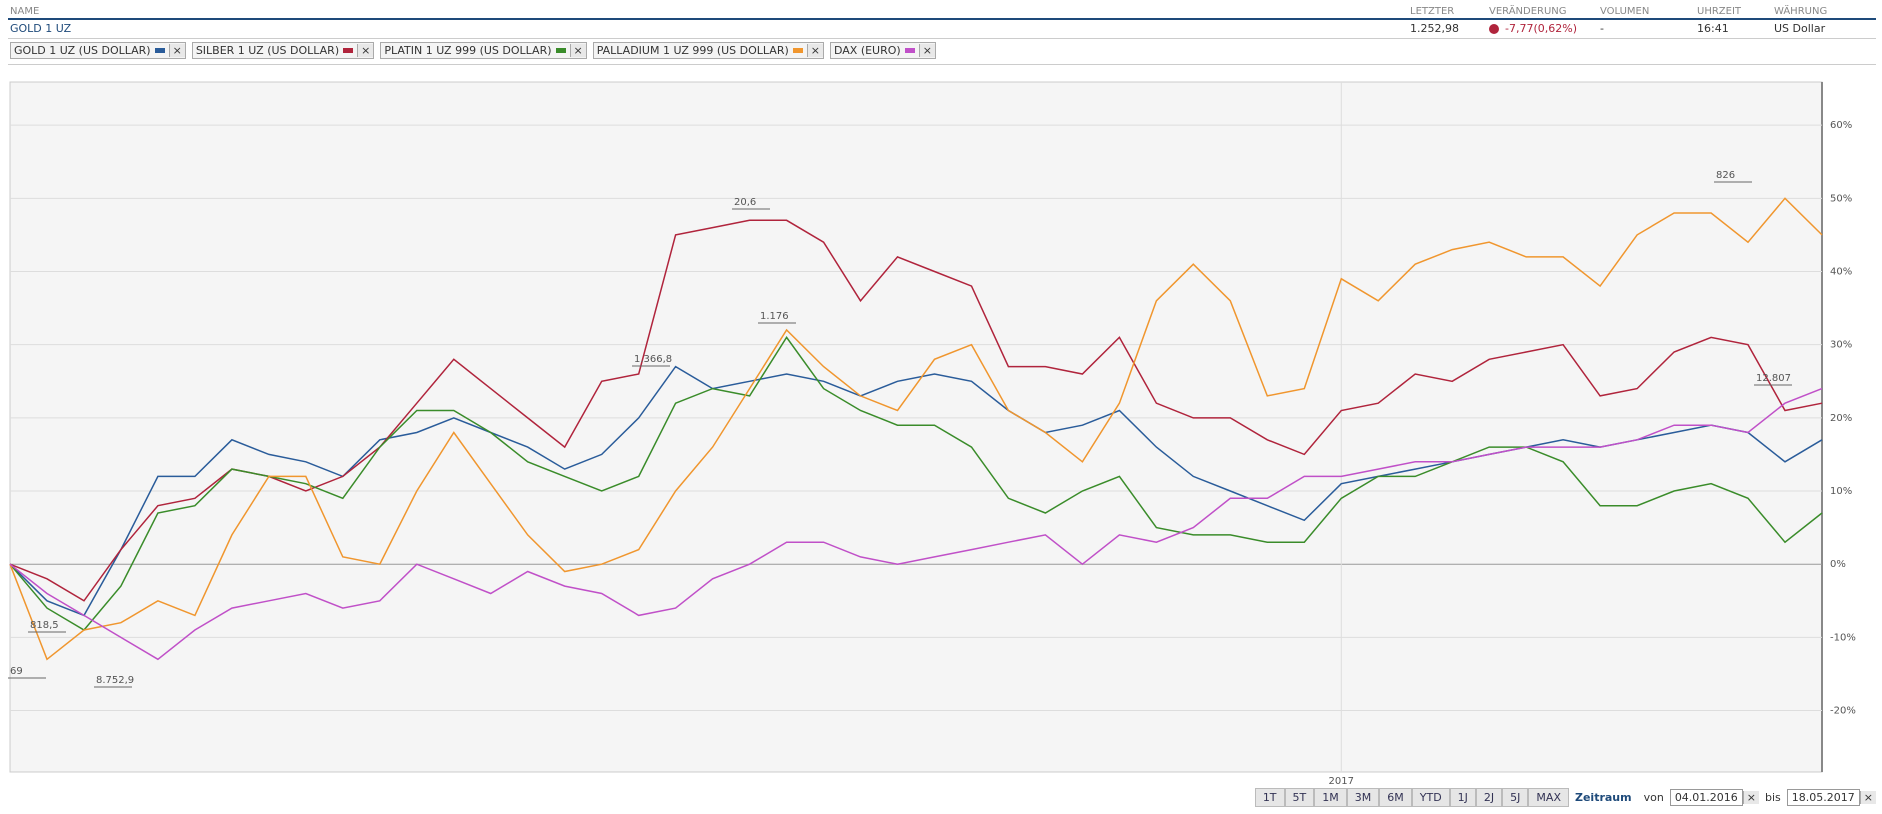 The image size is (1882, 814). What do you see at coordinates (16, 671) in the screenshot?
I see `annotation: 69` at bounding box center [16, 671].